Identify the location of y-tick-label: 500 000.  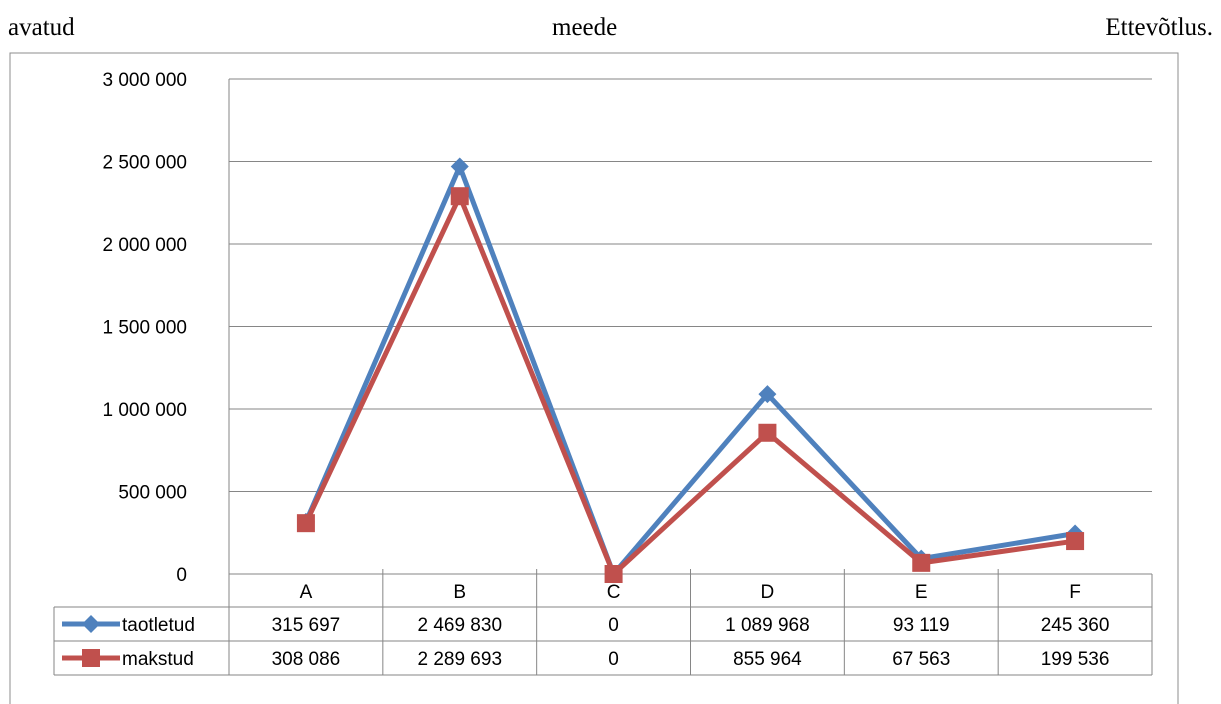
(152, 493).